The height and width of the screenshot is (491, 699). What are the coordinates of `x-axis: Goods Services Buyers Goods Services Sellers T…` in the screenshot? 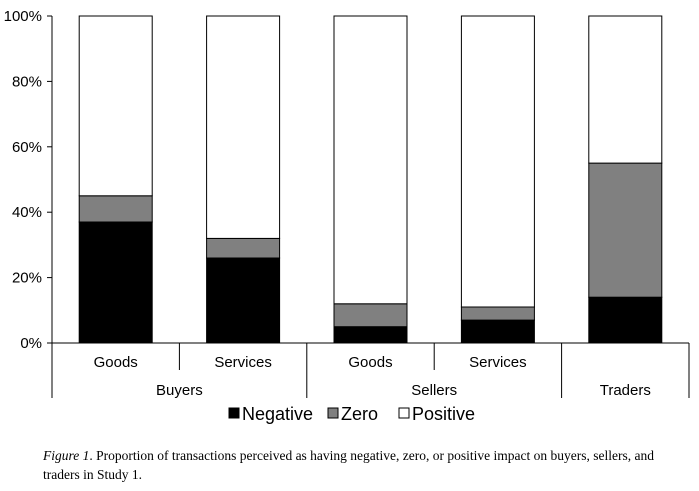 It's located at (370, 370).